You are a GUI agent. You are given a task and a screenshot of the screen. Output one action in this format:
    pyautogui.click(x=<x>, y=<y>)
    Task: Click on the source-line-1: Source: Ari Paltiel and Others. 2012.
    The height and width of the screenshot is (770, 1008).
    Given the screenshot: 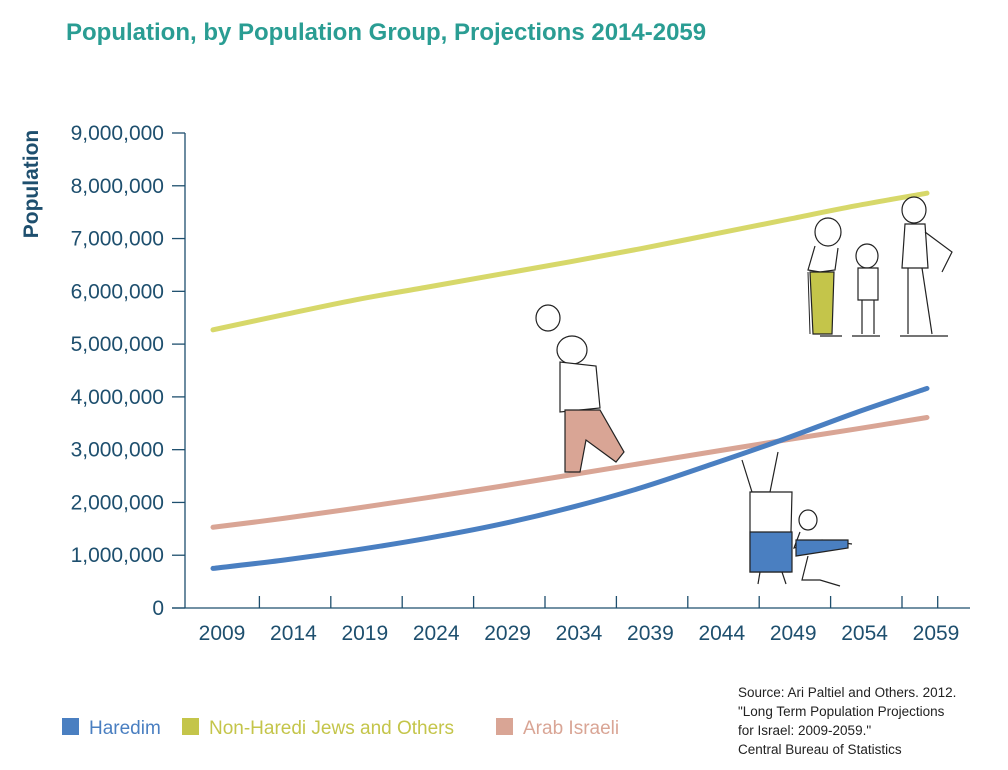 What is the action you would take?
    pyautogui.click(x=847, y=692)
    